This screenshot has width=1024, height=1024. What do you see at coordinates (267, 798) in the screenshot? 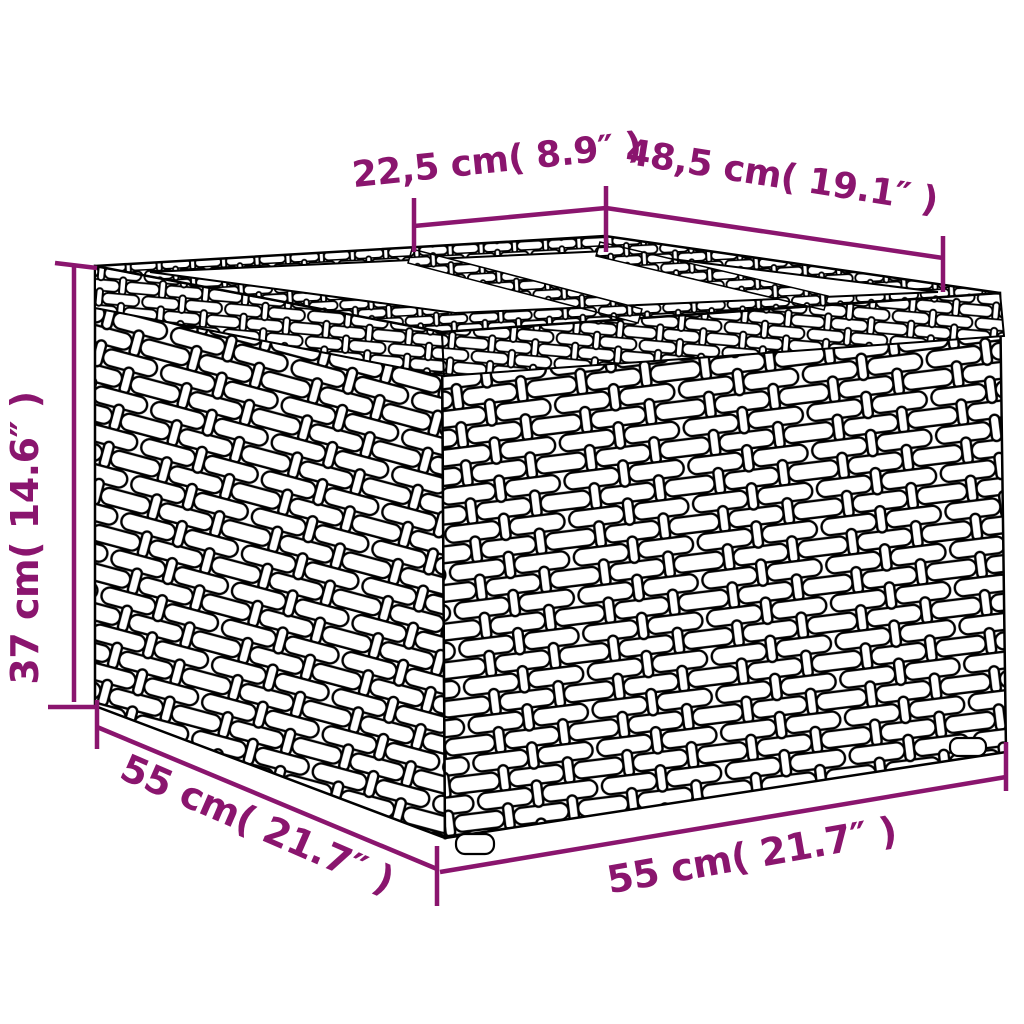
I see `depth-dimension-line` at bounding box center [267, 798].